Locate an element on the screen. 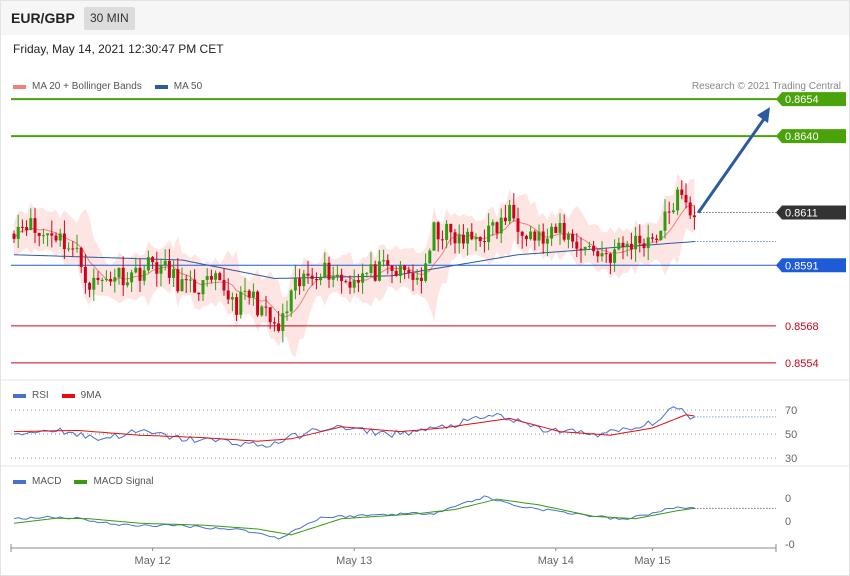  rsi-ma-legend-label: 9MA is located at coordinates (91, 395).